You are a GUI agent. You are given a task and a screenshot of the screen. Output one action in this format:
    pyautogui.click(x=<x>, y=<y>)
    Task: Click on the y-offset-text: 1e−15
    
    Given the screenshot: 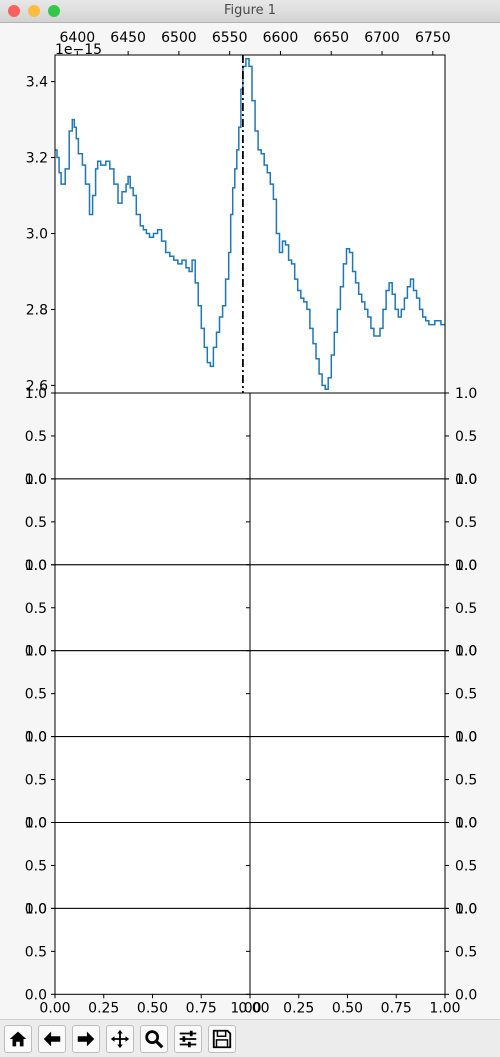 What is the action you would take?
    pyautogui.click(x=78, y=50)
    